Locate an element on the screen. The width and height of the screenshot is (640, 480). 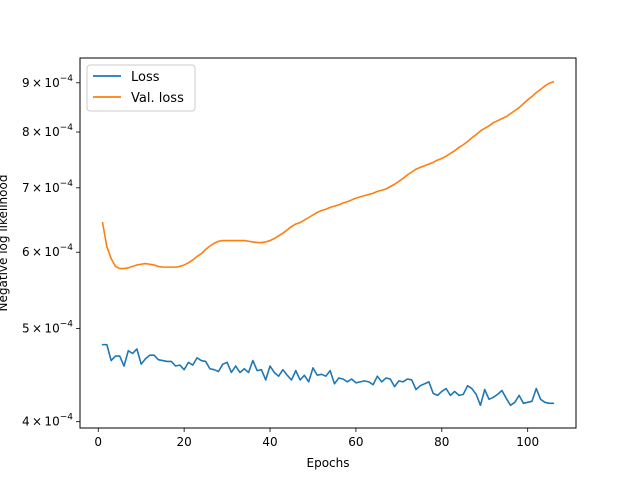
y-tick-label: 5 × 10⁻⁴ is located at coordinates (47, 327).